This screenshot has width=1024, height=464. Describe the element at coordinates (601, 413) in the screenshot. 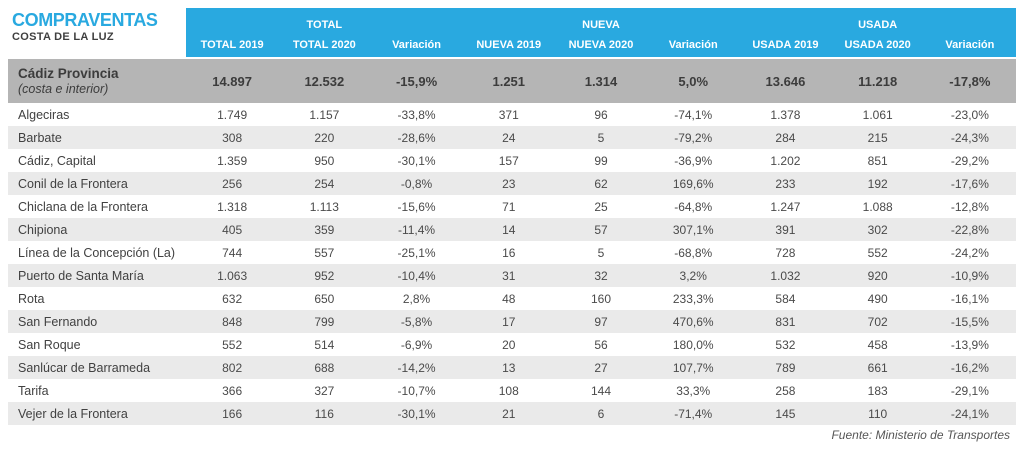

I see `row-values: 166 116 -30,1% 21 6 -71,4% 145 110 -24,1%` at that location.